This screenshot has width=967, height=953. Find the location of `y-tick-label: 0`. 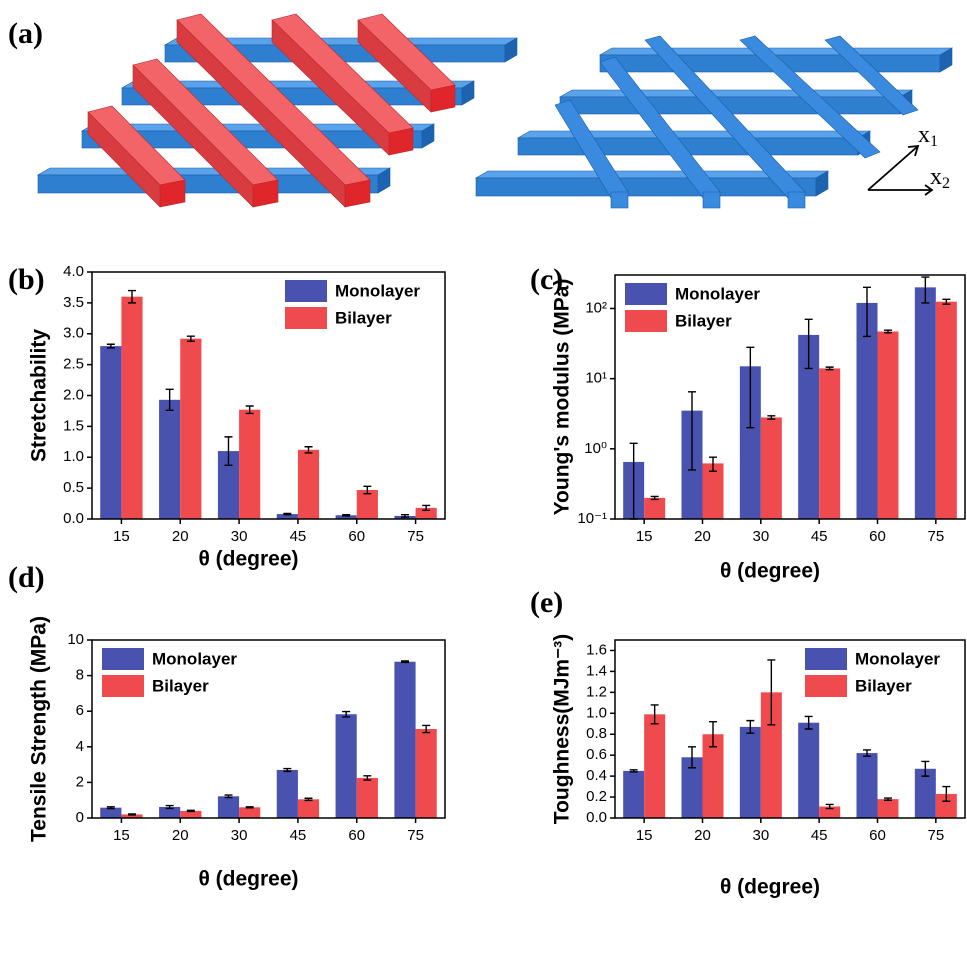

y-tick-label: 0 is located at coordinates (80, 817).